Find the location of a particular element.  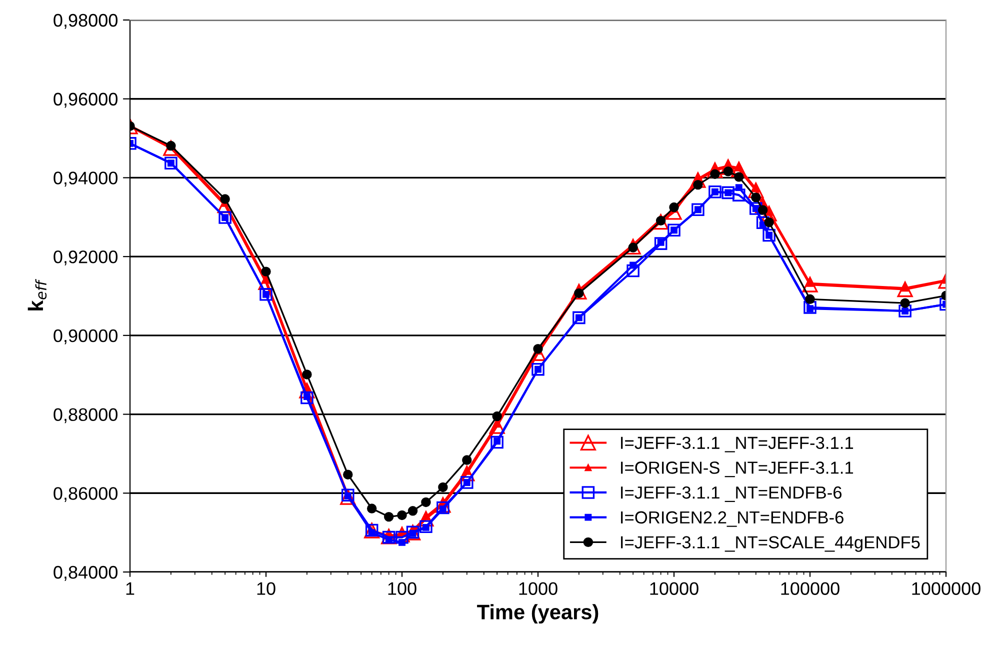

y-axis-title: k$_{eff}$ is located at coordinates (37, 294).